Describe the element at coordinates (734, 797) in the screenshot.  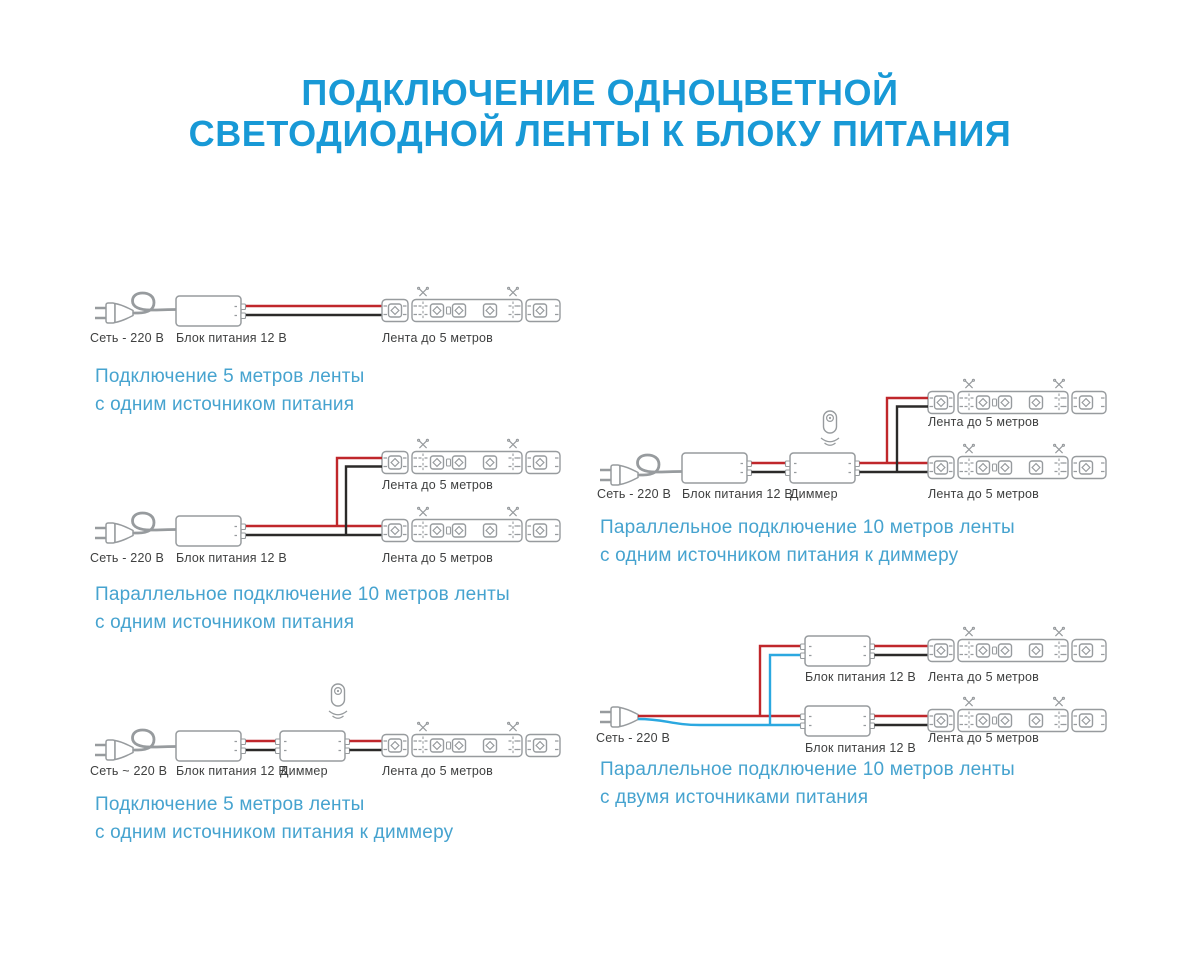
I see `caption-line2: с двумя источниками питания` at that location.